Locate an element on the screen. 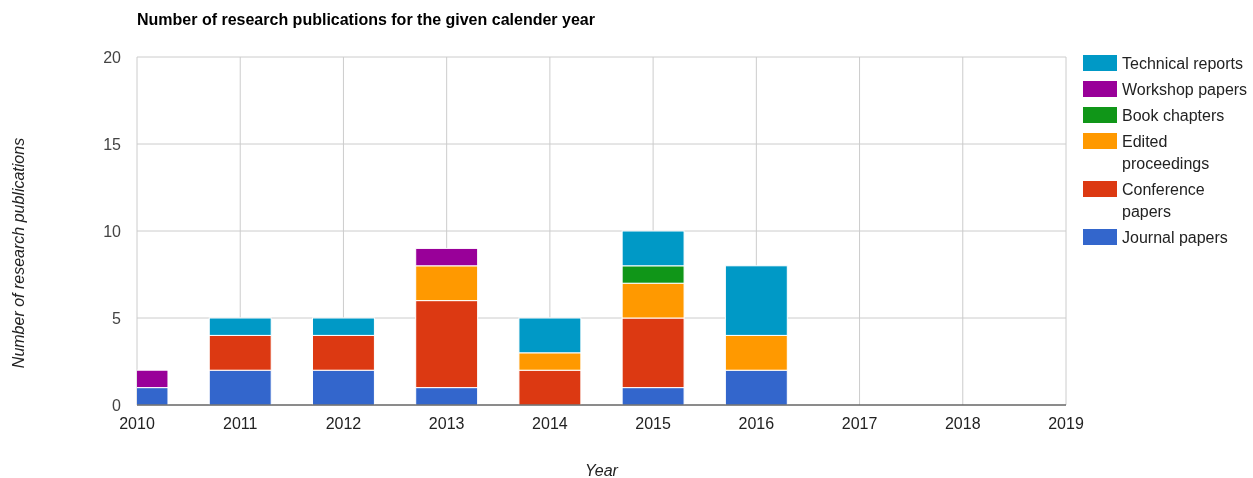 Image resolution: width=1253 pixels, height=478 pixels. legend-label: Journal papers is located at coordinates (1175, 237).